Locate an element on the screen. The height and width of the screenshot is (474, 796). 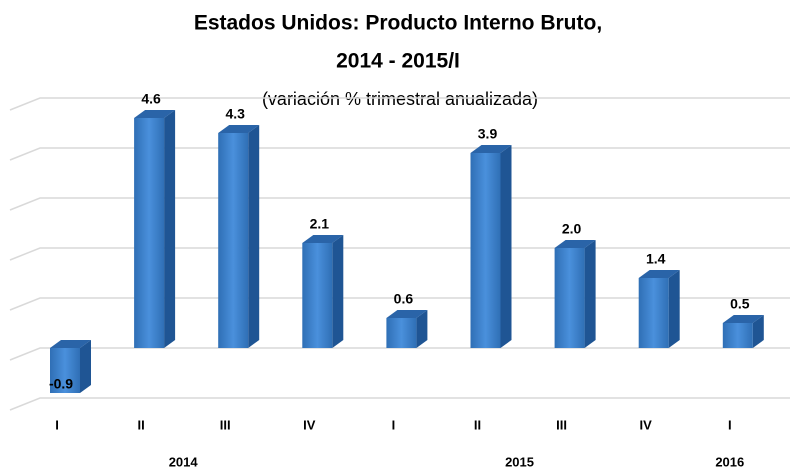
group-label: 2014 is located at coordinates (184, 461).